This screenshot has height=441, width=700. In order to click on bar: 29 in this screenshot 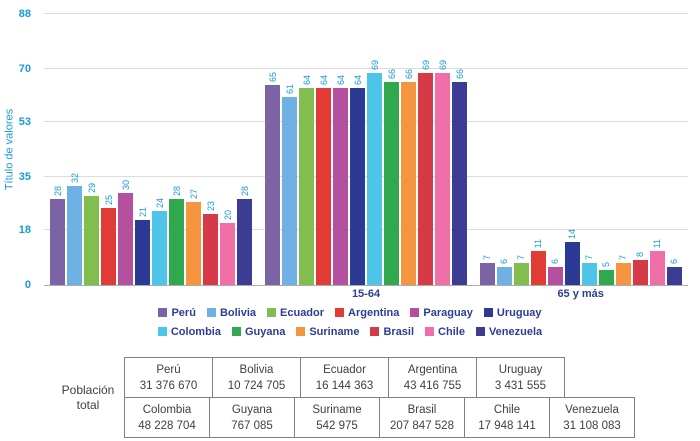, I will do `click(92, 234)`.